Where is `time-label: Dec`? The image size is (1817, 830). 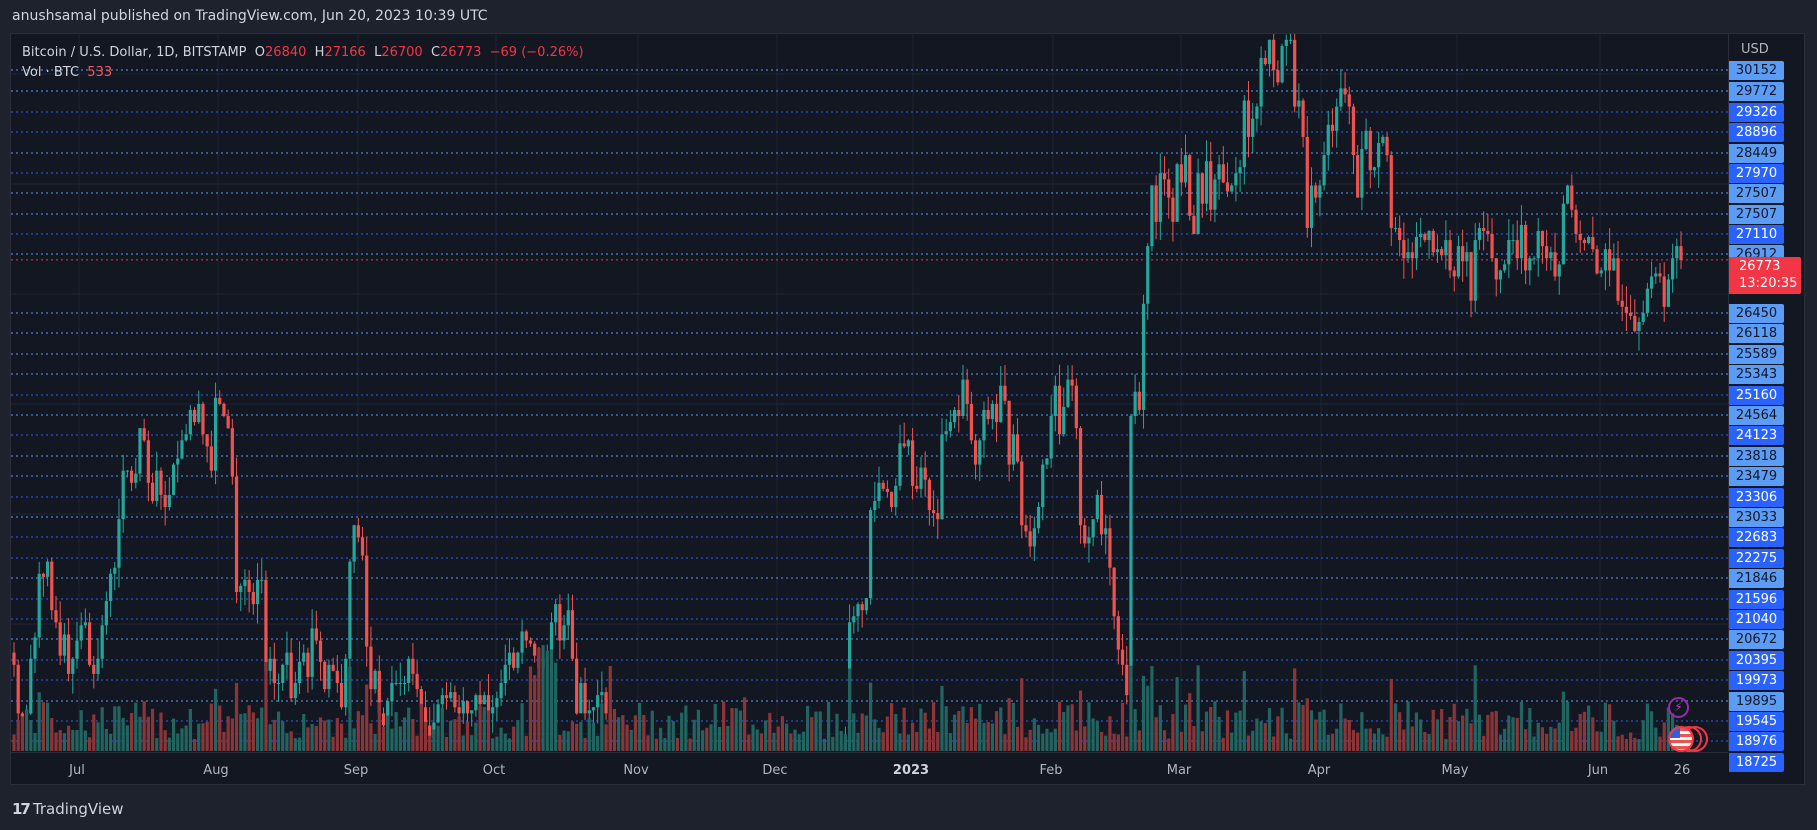 time-label: Dec is located at coordinates (775, 770).